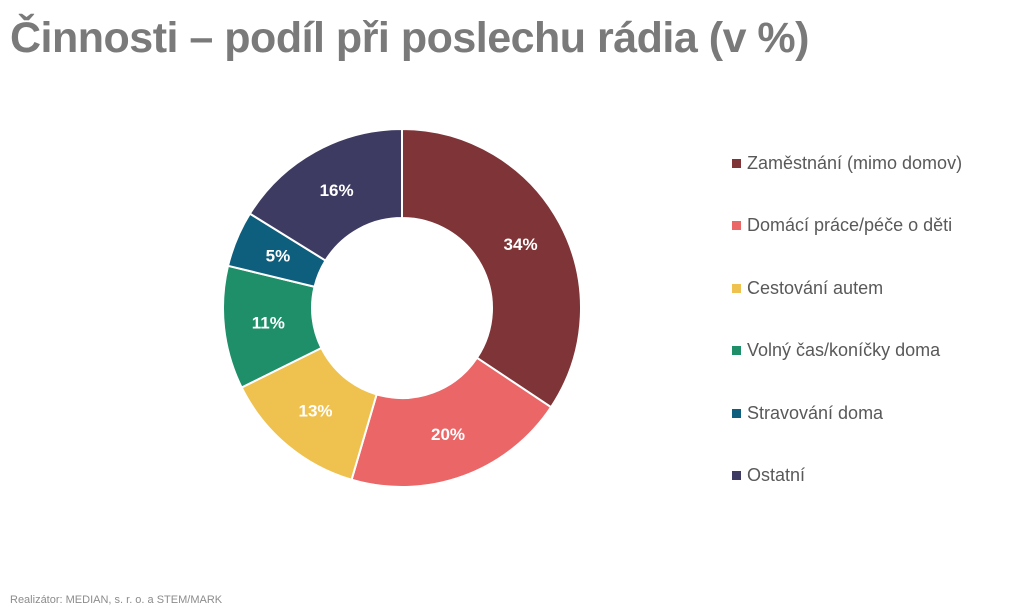  I want to click on slice-ostatni, so click(325, 194).